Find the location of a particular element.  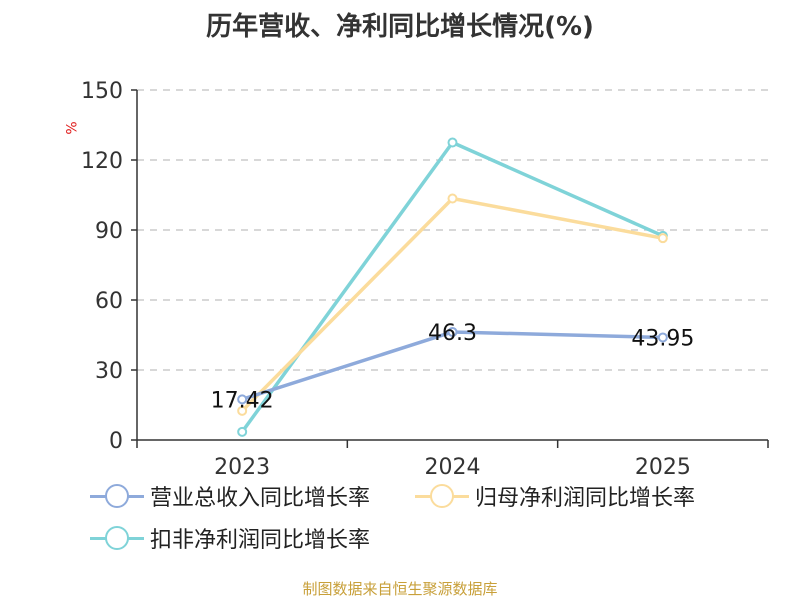

data-label: 17.42 is located at coordinates (242, 400).